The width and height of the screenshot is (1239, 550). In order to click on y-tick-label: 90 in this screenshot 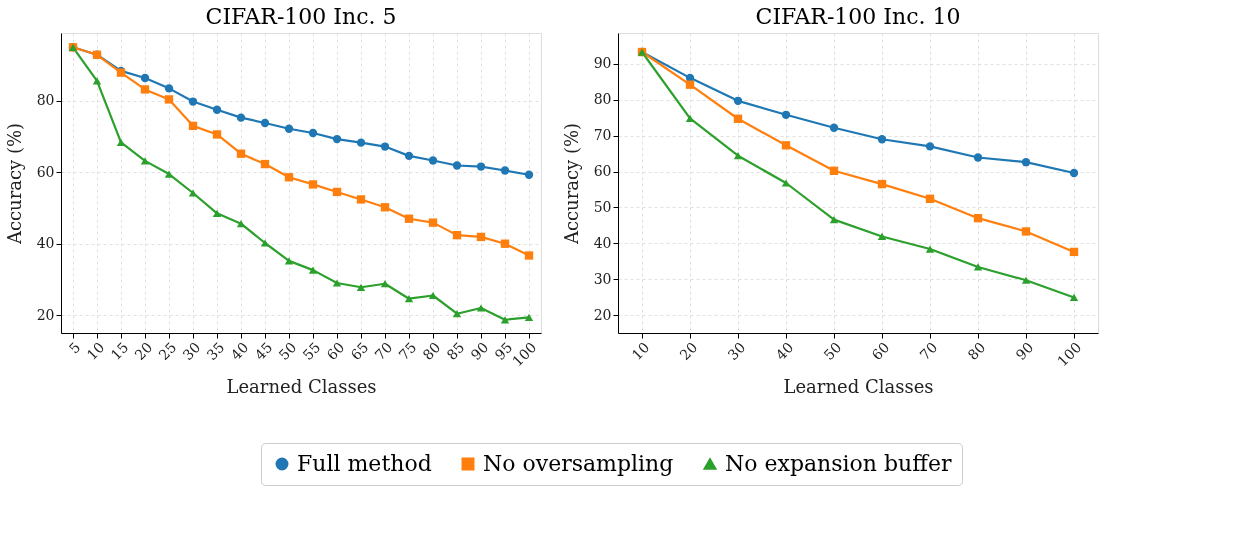, I will do `click(602, 63)`.